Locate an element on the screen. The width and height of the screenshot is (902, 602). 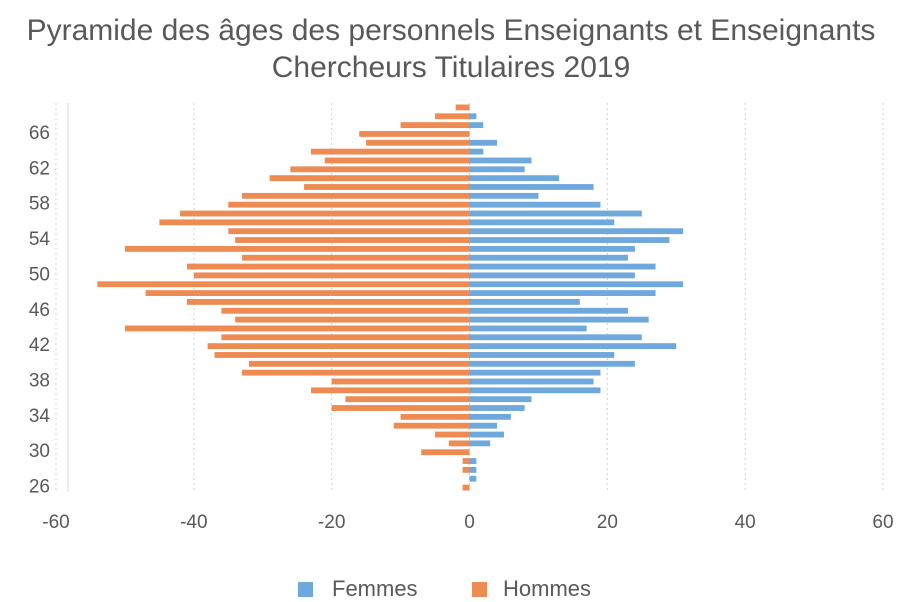
y-tick-label: 42 is located at coordinates (39, 345).